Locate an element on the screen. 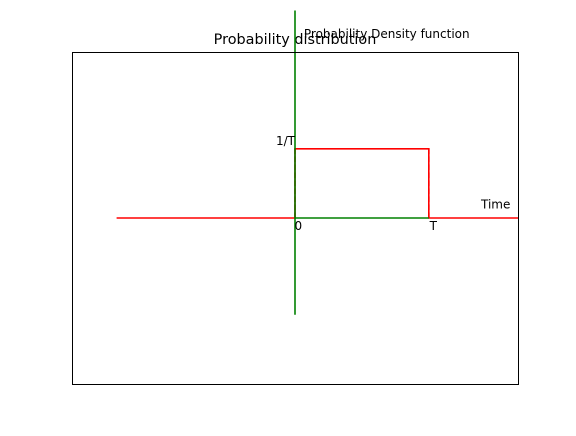  annotation-time: Time is located at coordinates (495, 204).